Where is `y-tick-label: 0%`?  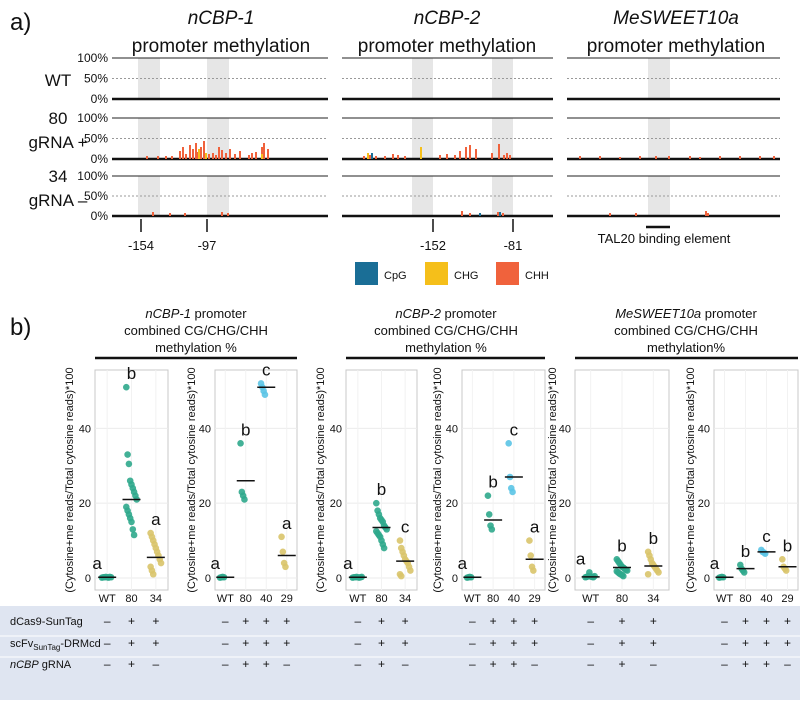
y-tick-label: 0% is located at coordinates (100, 216).